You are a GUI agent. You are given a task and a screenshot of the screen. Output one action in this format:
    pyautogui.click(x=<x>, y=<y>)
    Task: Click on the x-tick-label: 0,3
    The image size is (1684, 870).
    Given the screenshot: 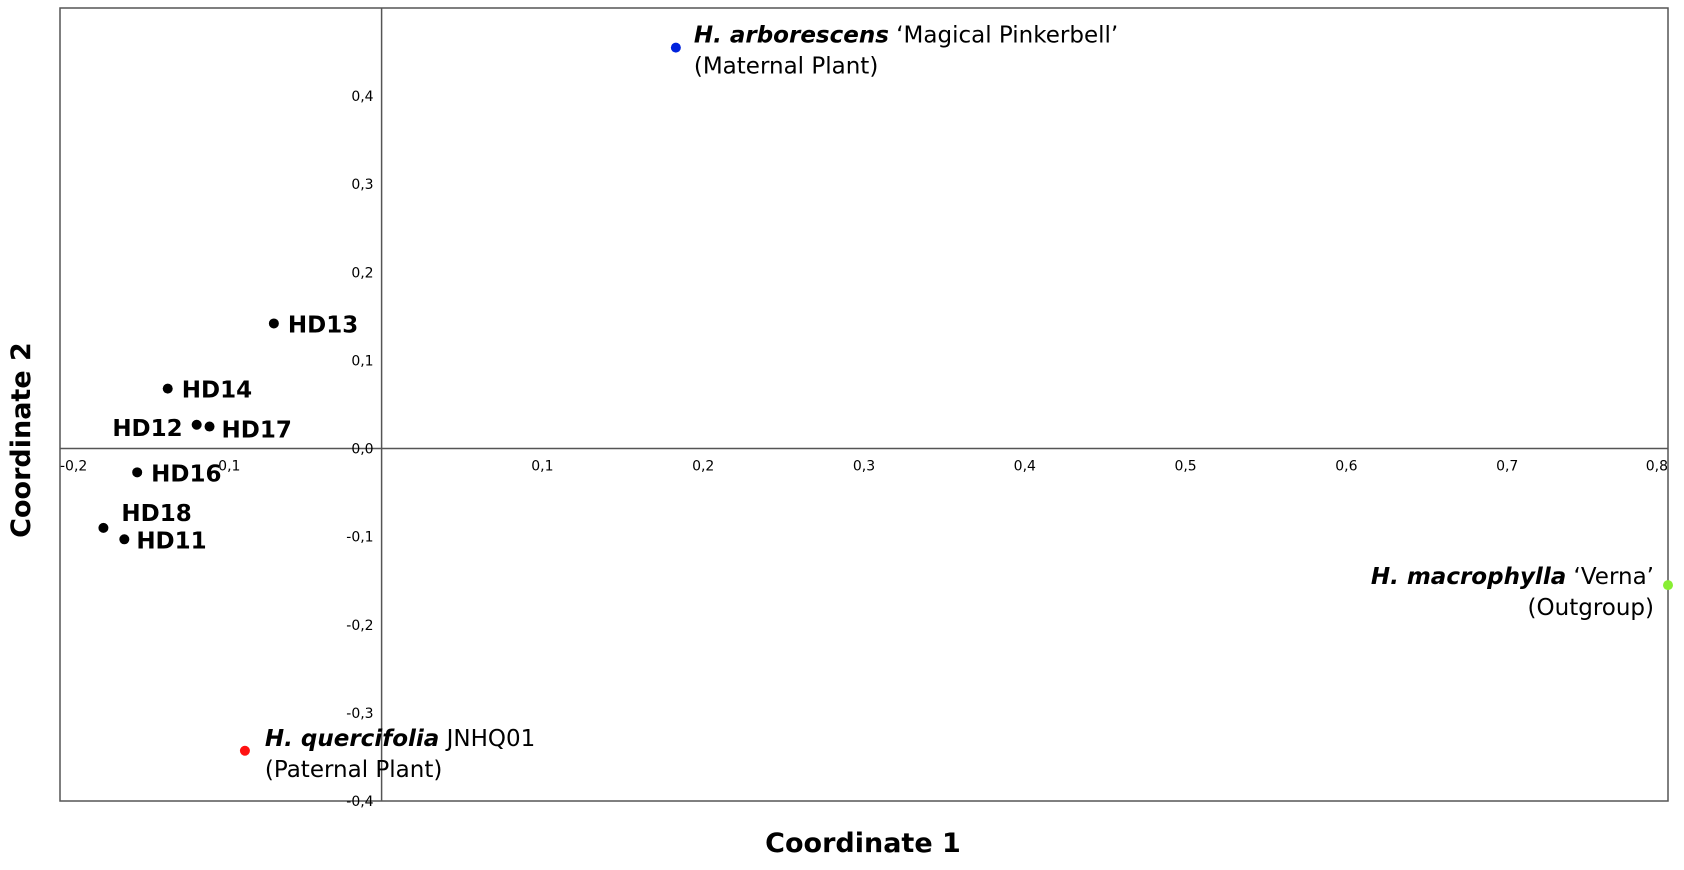 What is the action you would take?
    pyautogui.click(x=864, y=467)
    